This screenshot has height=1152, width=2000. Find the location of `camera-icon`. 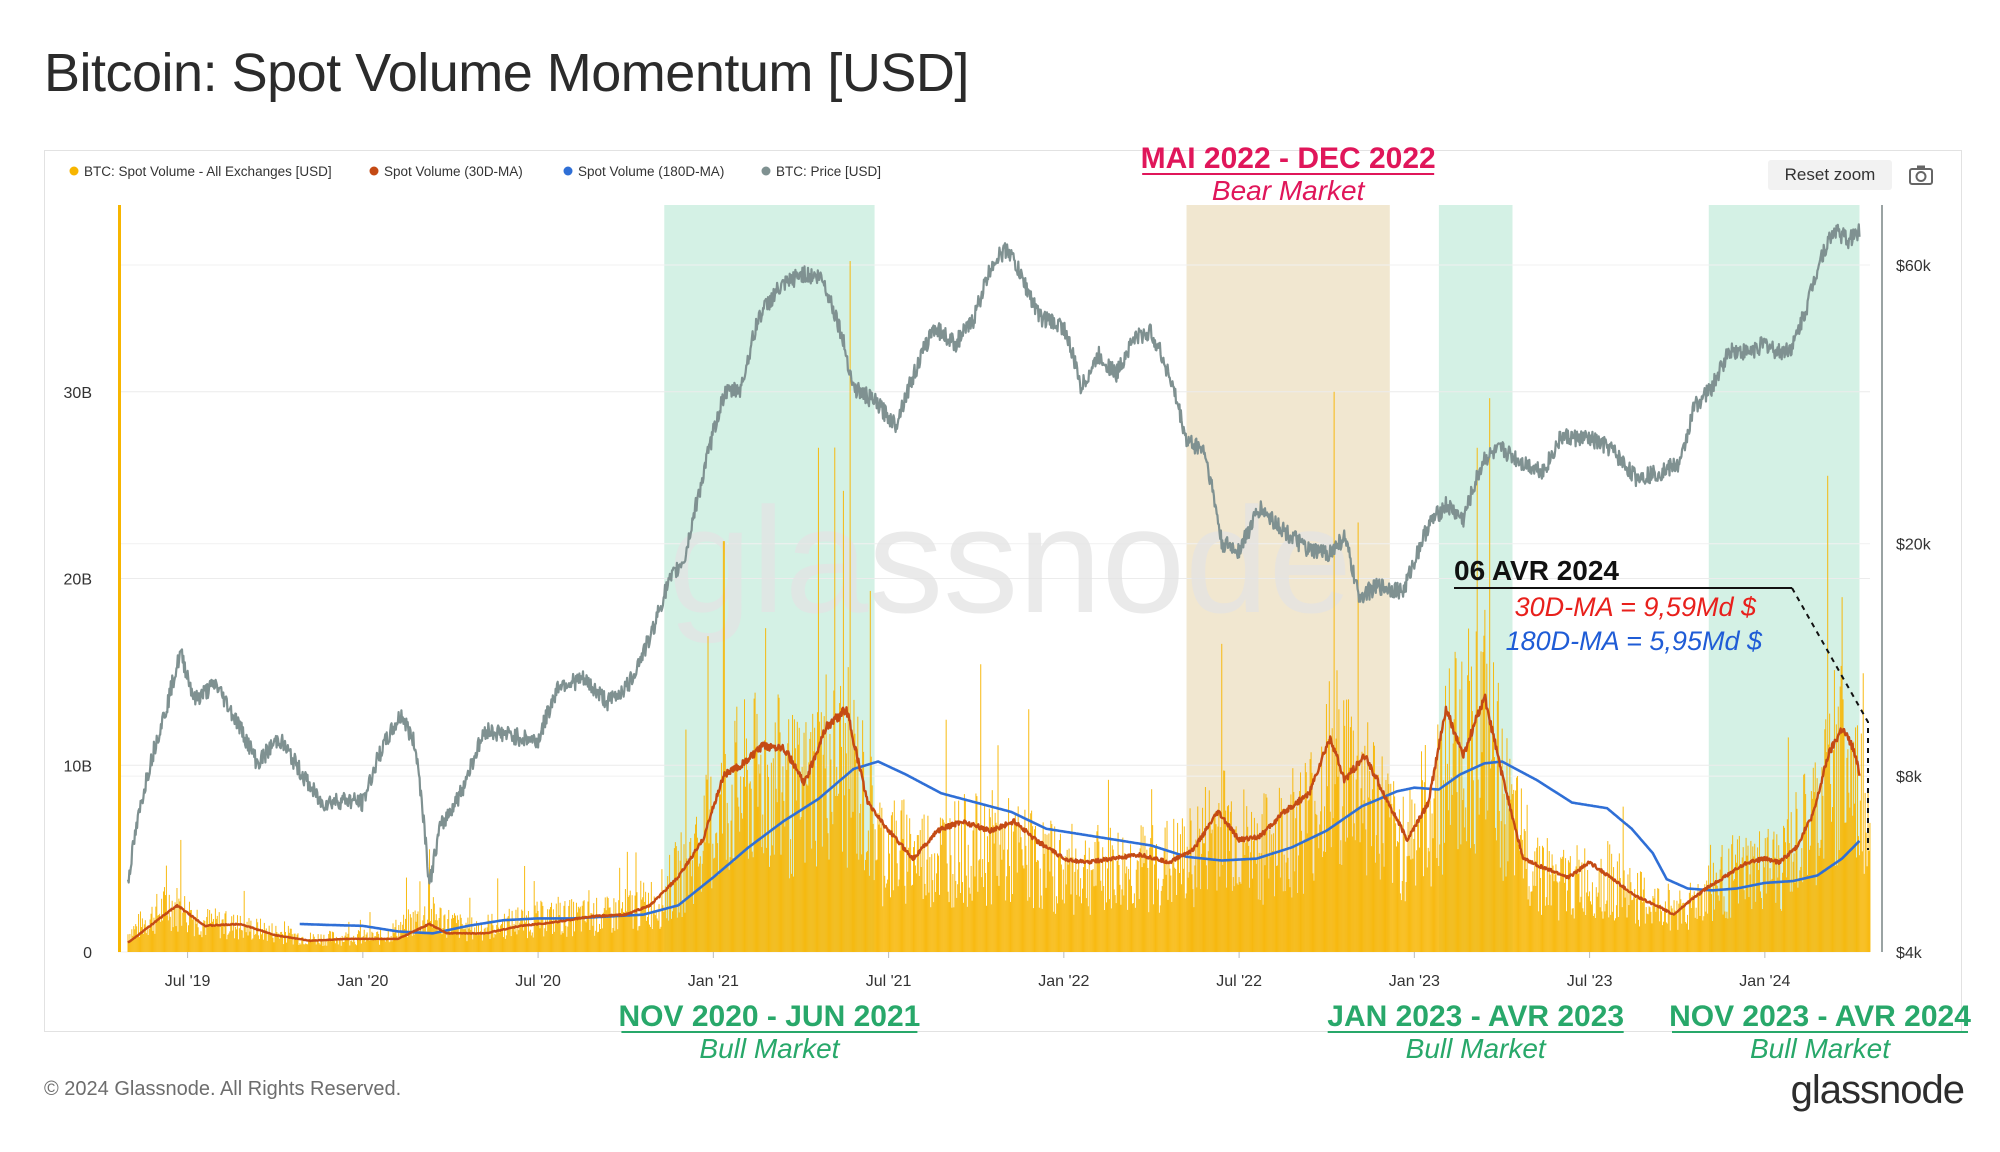

camera-icon is located at coordinates (1921, 175).